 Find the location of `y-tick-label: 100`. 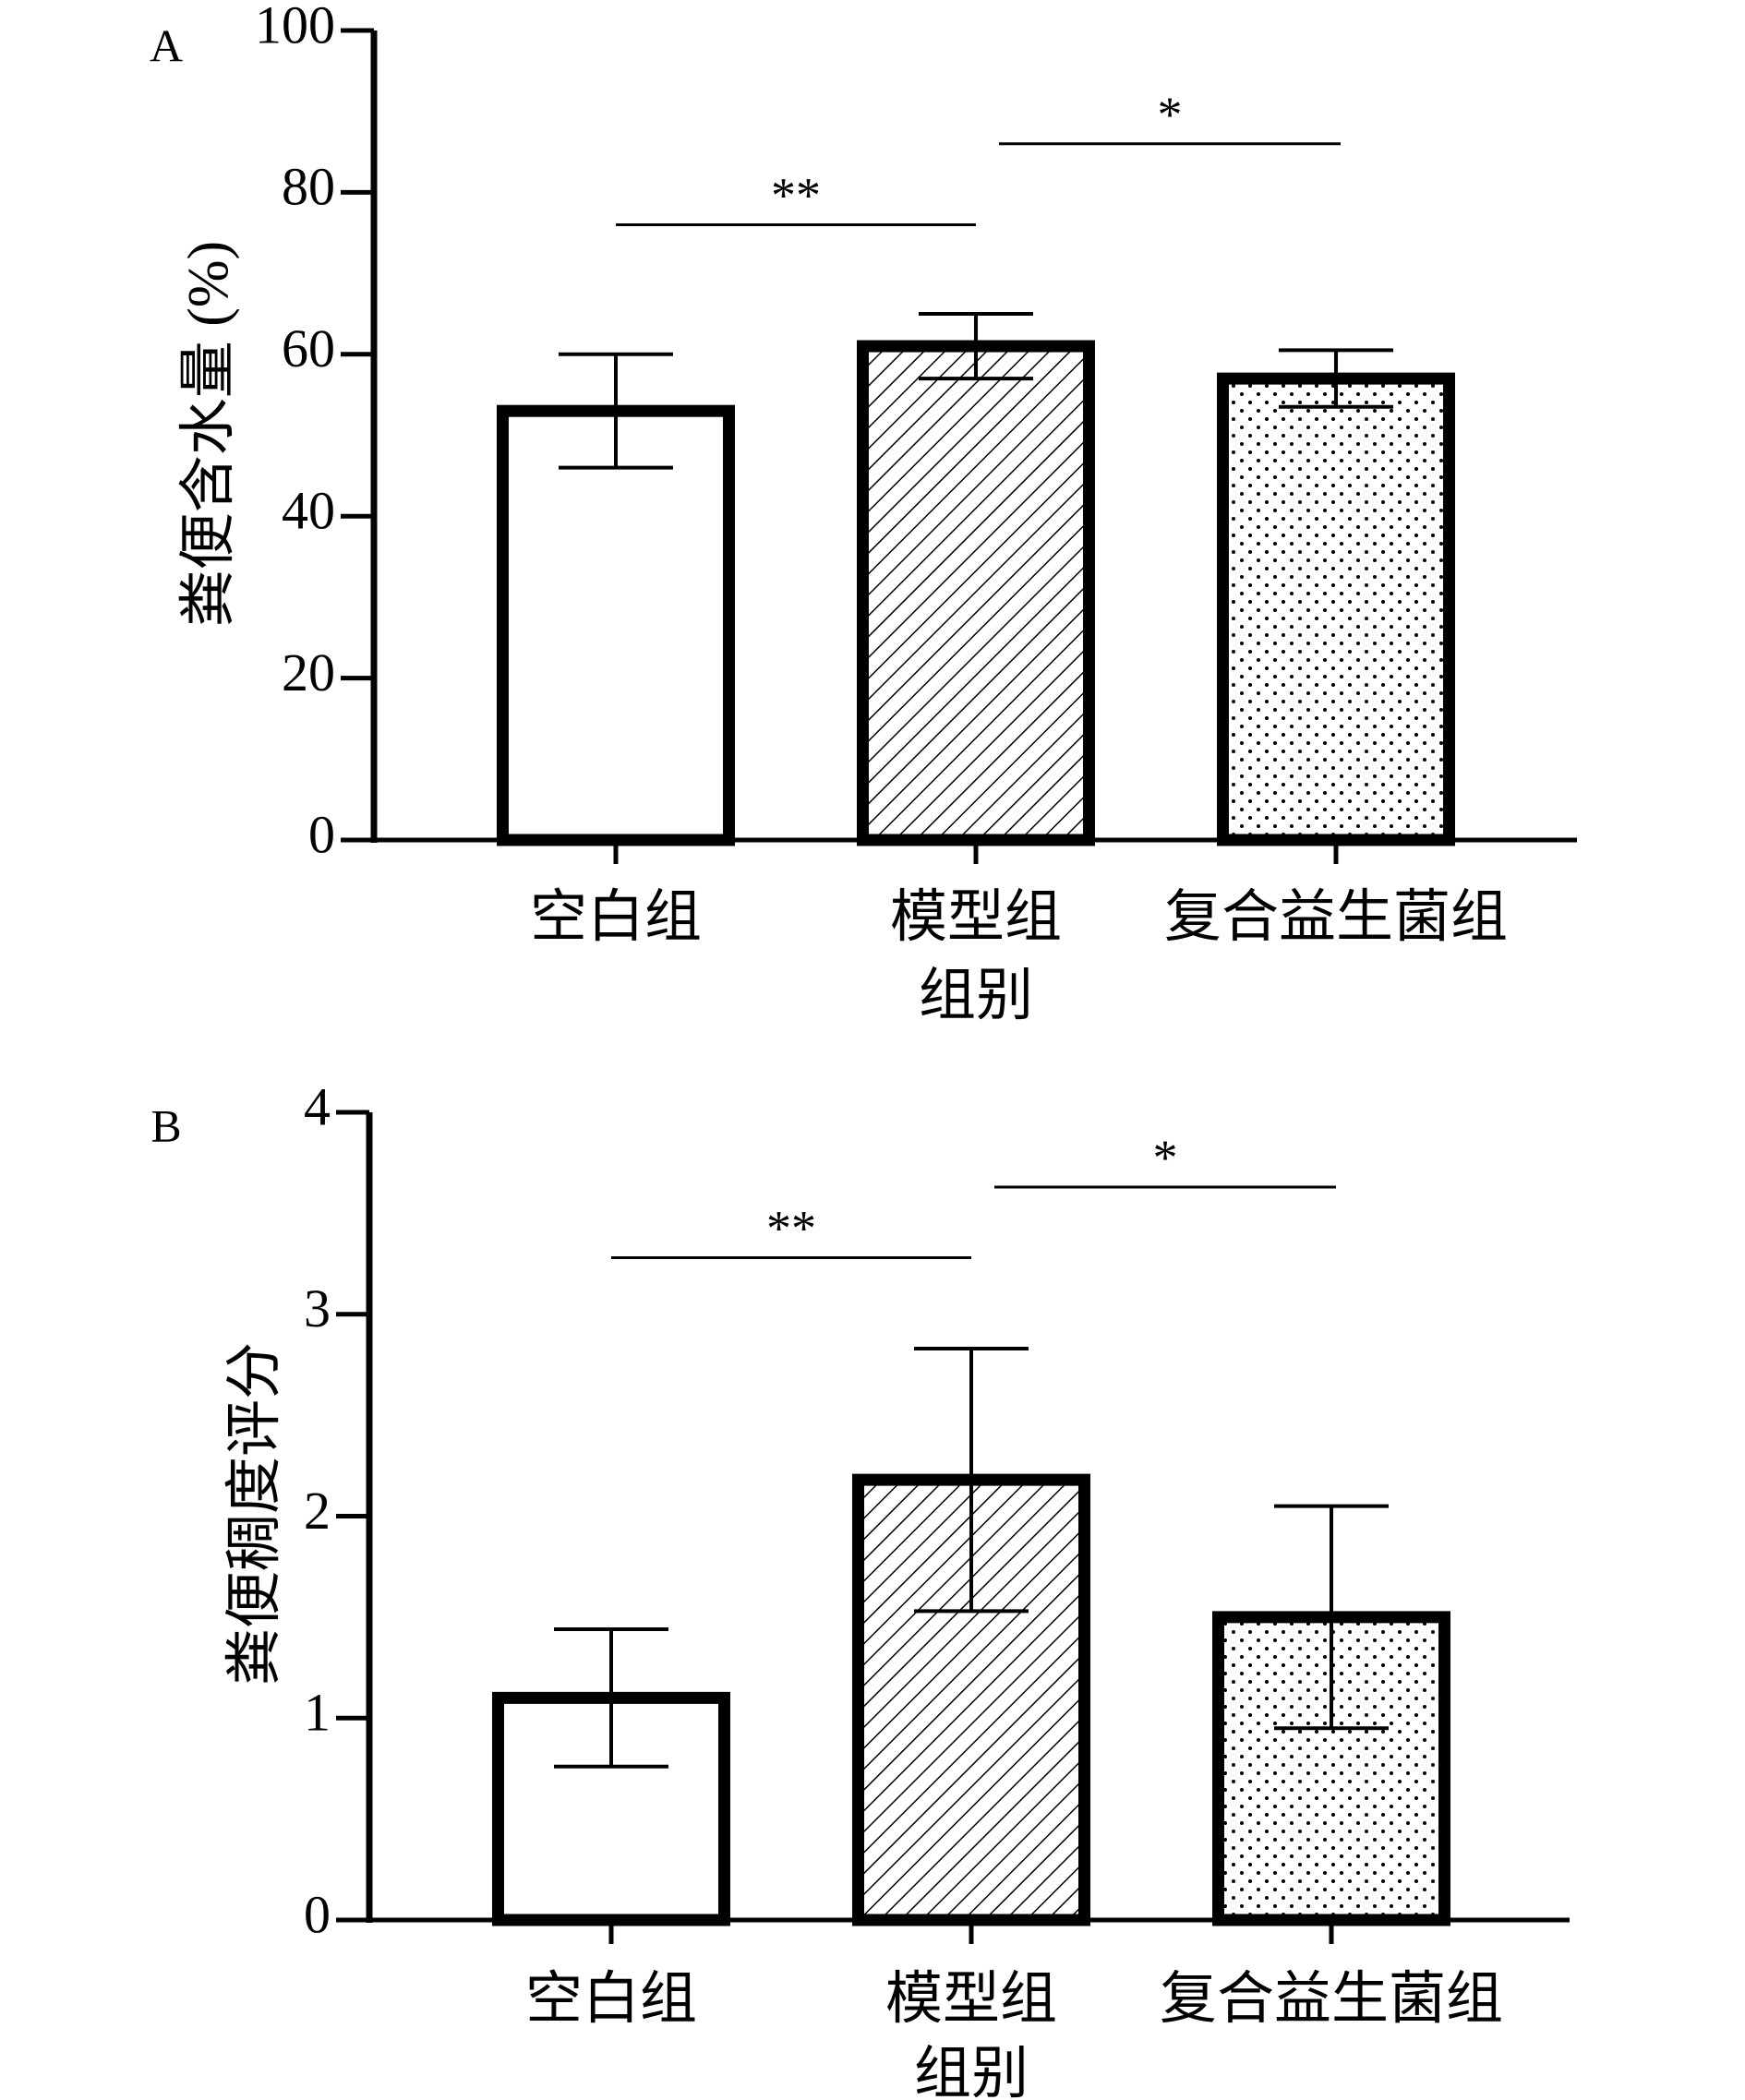

y-tick-label: 100 is located at coordinates (295, 27).